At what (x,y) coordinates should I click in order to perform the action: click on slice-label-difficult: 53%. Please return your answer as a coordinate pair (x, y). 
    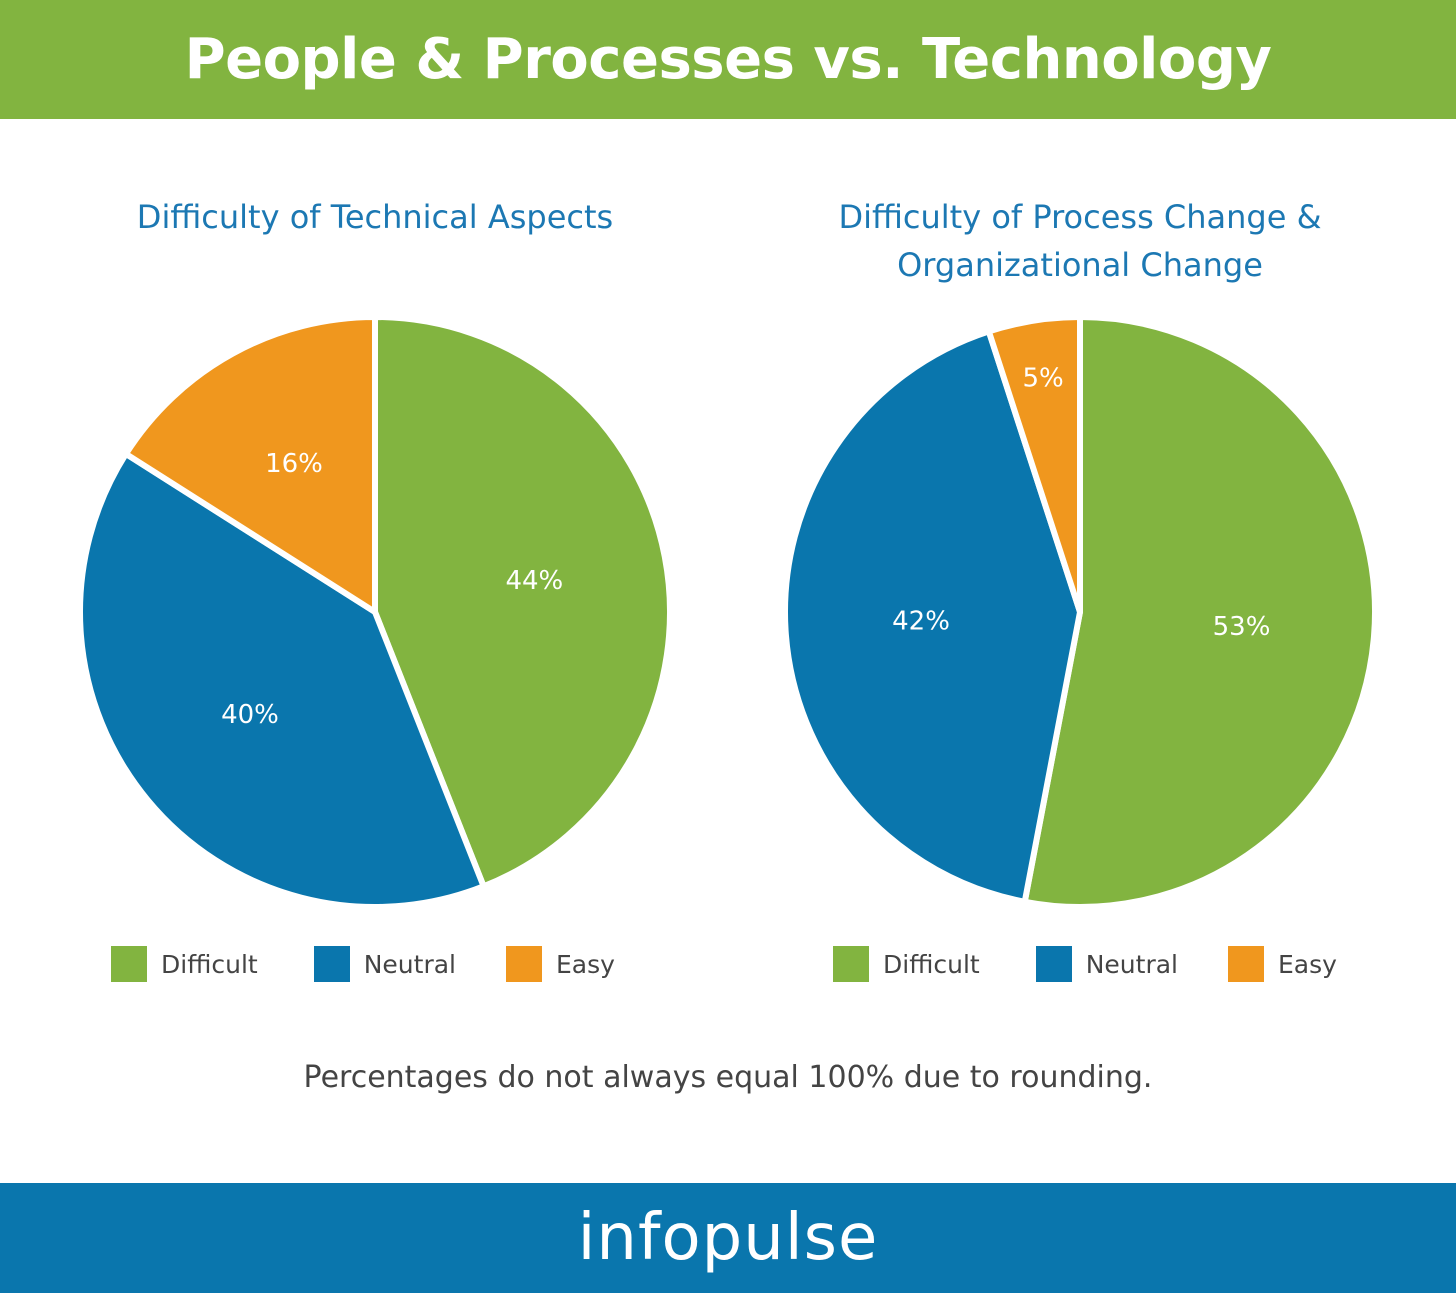
    Looking at the image, I should click on (1242, 627).